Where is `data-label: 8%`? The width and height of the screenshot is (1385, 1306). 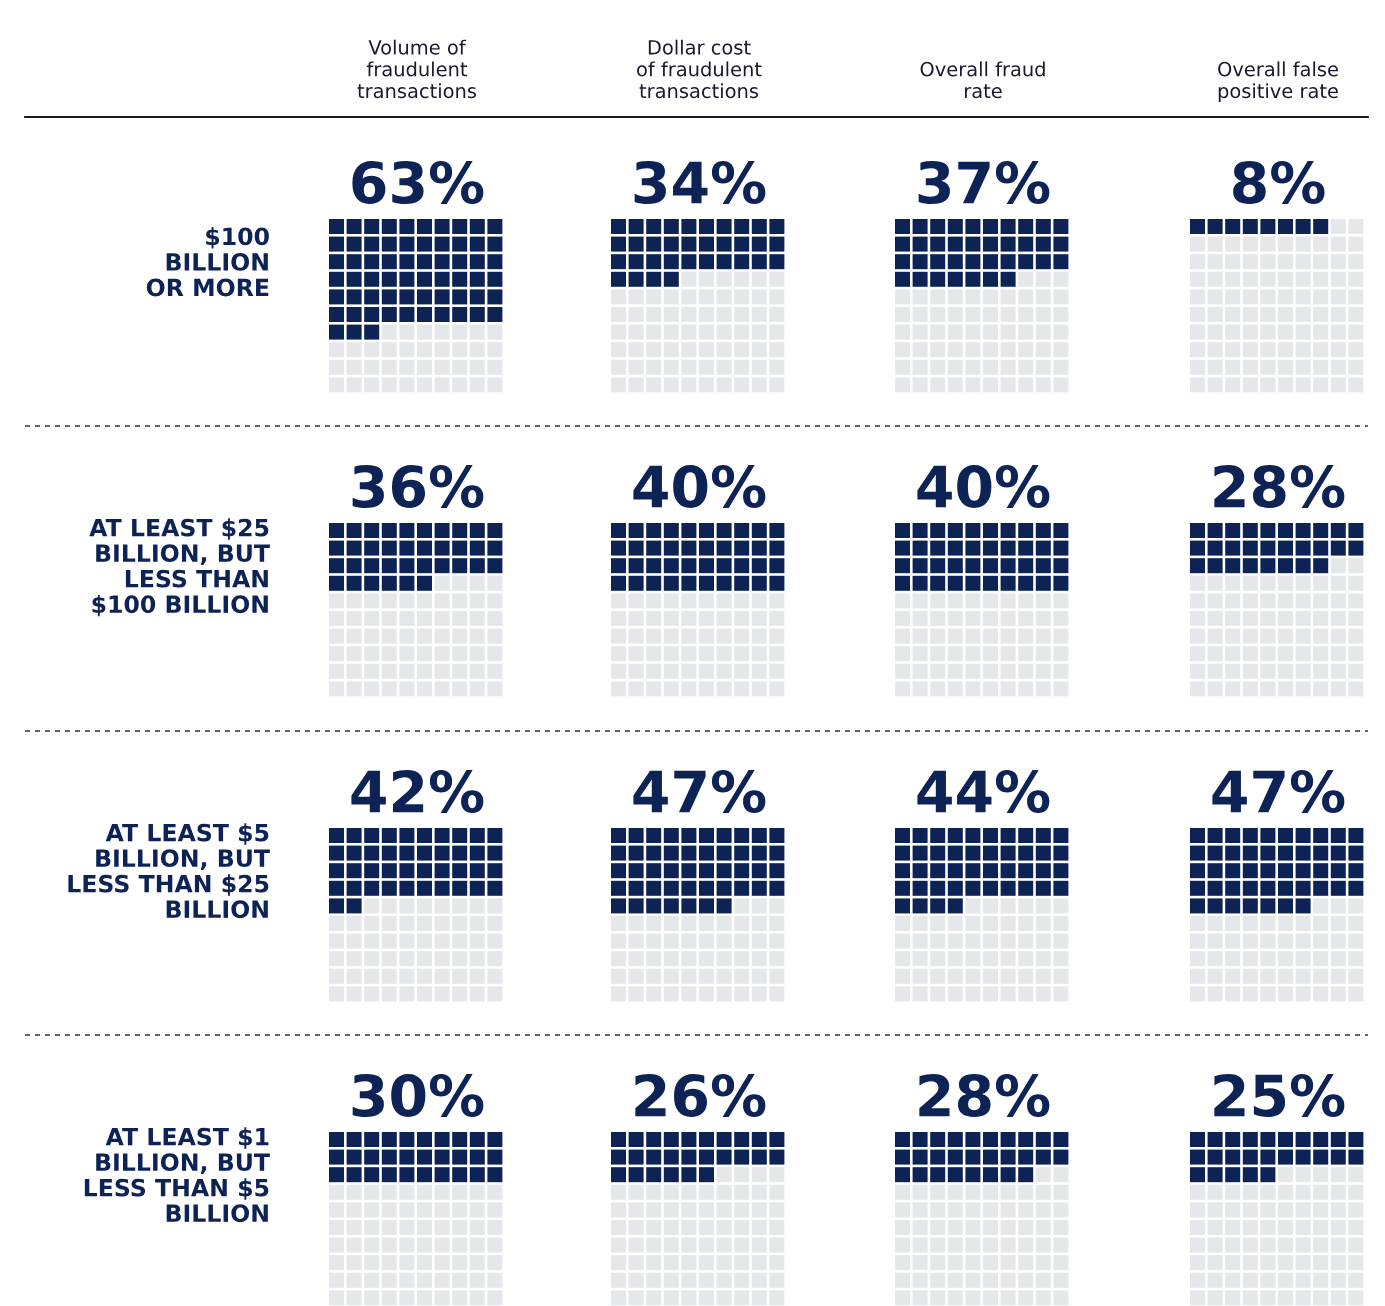 data-label: 8% is located at coordinates (1279, 182).